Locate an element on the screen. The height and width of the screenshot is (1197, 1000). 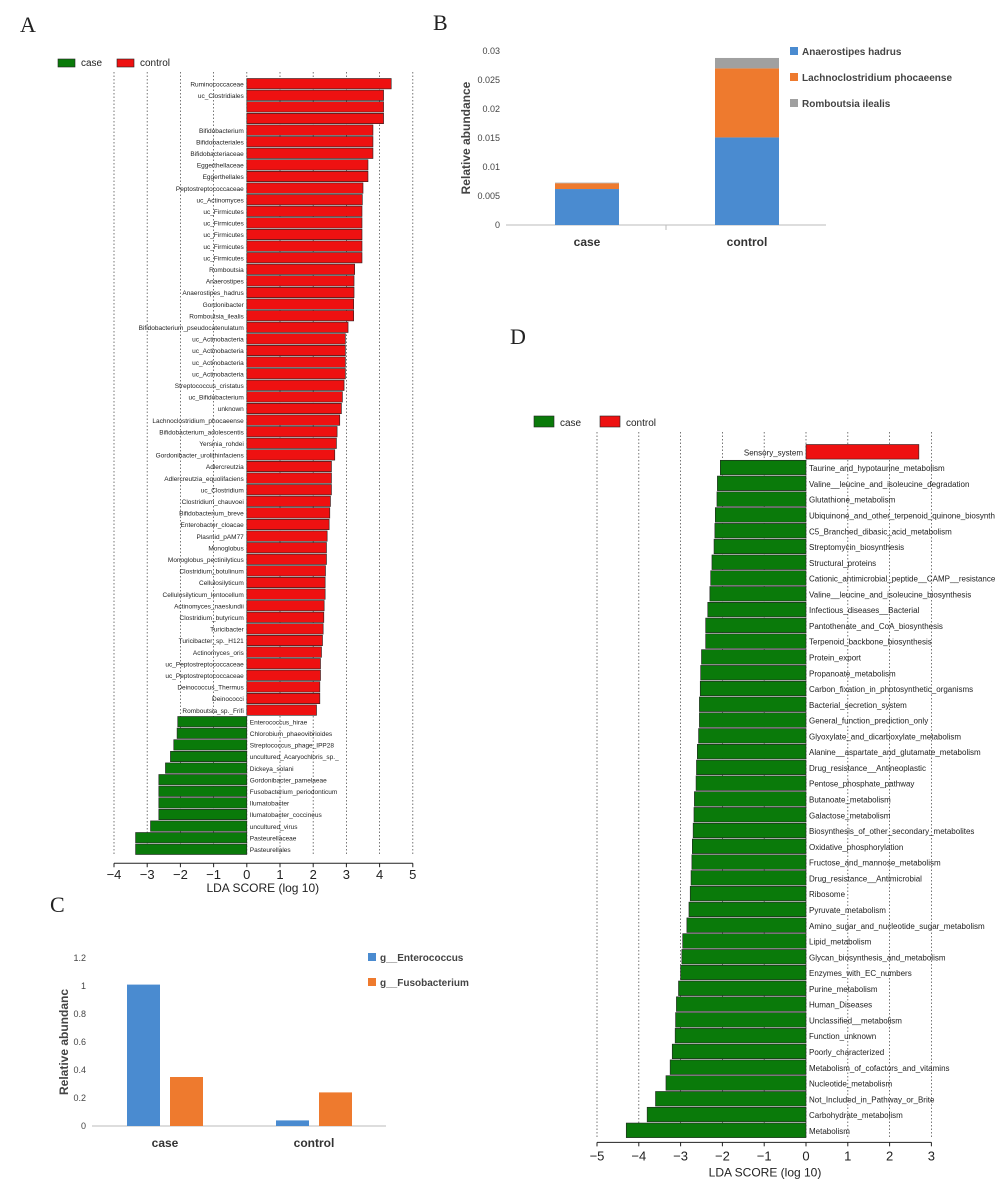
bar-label: Adlercreutzia_equolifaciens is located at coordinates (204, 479).